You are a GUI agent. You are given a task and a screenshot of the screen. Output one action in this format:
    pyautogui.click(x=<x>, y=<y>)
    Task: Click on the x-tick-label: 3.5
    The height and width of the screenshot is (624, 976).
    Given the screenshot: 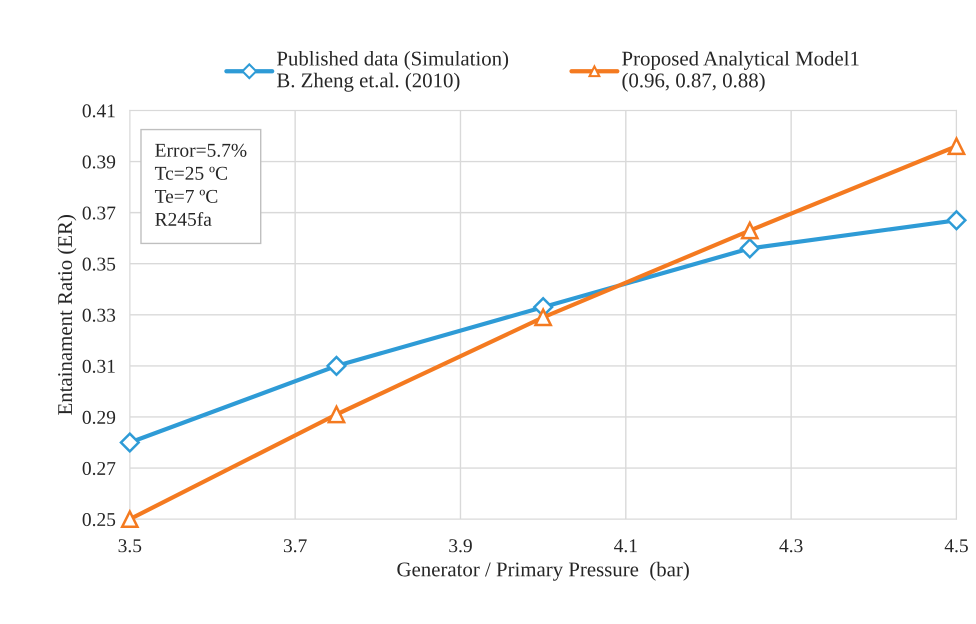 What is the action you would take?
    pyautogui.click(x=130, y=545)
    